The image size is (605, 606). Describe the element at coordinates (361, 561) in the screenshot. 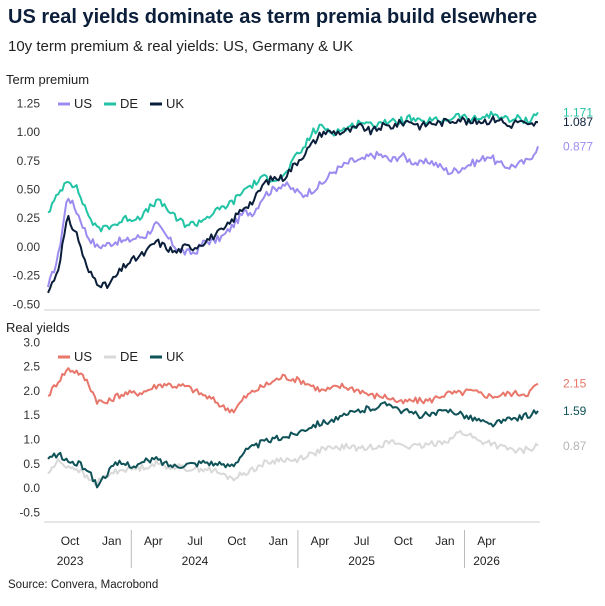

I see `x-year-label: 2025` at that location.